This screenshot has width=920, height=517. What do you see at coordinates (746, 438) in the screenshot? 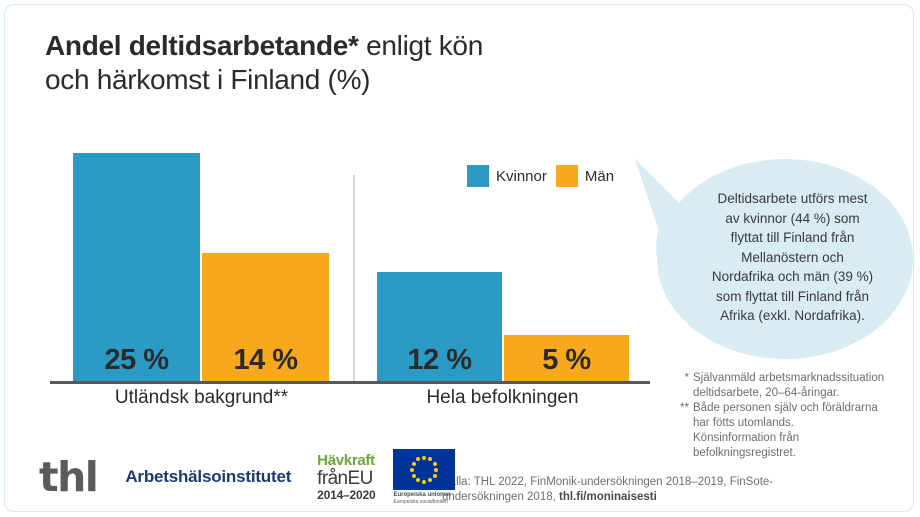
I see `footnote-line: Könsinformation från` at bounding box center [746, 438].